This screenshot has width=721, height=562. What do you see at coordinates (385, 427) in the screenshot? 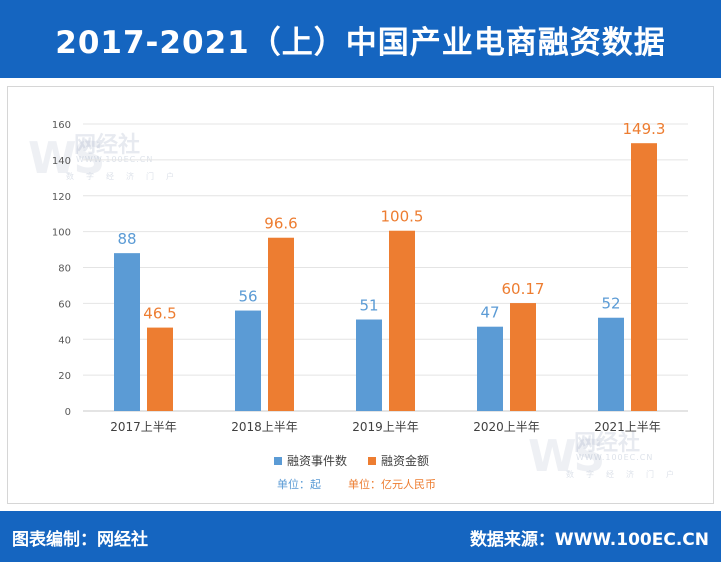
I see `x-tick-label: 2019上半年` at bounding box center [385, 427].